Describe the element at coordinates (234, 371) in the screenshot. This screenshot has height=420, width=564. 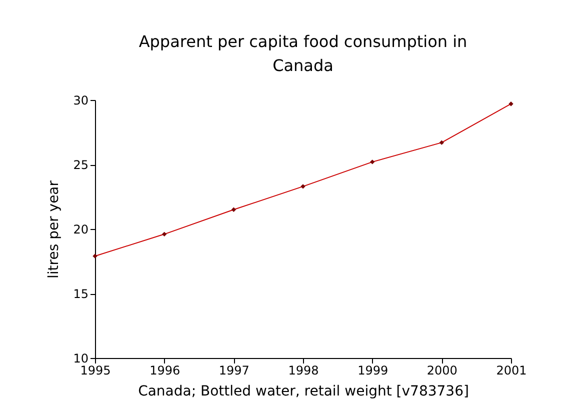
I see `x-tick-label: 1997` at that location.